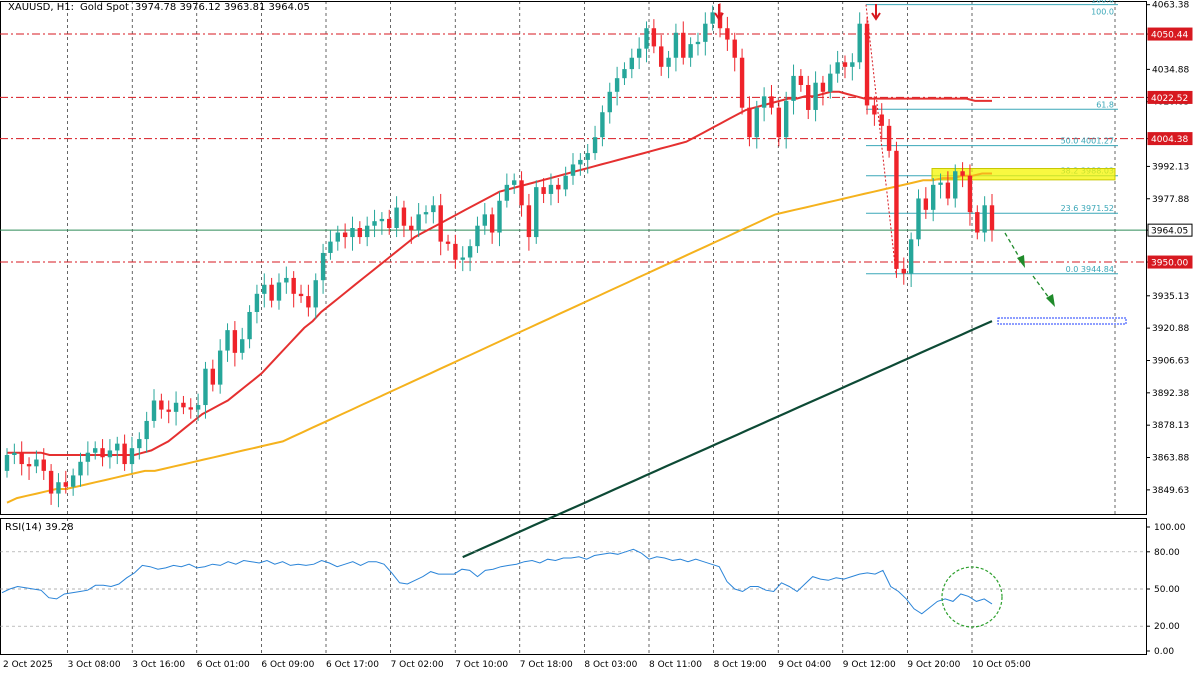  What do you see at coordinates (1170, 297) in the screenshot?
I see `price-axis-label: 3935.13` at bounding box center [1170, 297].